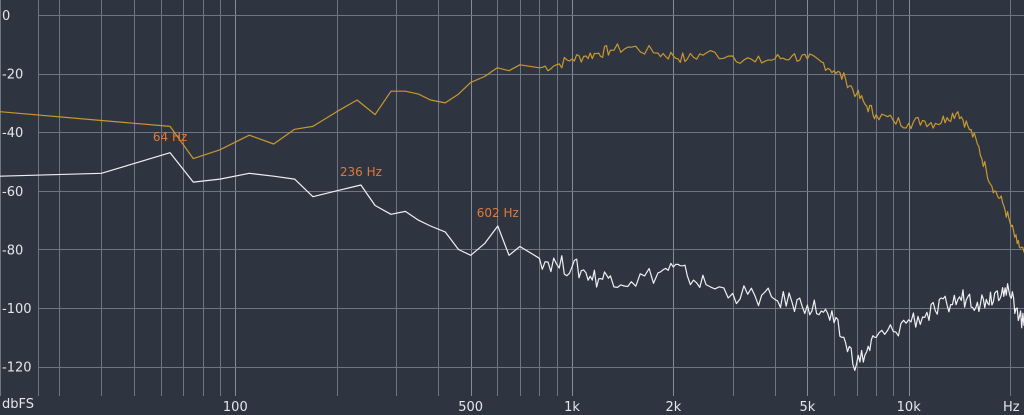 This screenshot has width=1024, height=415. What do you see at coordinates (17, 368) in the screenshot?
I see `y-tick-label-6: -120` at bounding box center [17, 368].